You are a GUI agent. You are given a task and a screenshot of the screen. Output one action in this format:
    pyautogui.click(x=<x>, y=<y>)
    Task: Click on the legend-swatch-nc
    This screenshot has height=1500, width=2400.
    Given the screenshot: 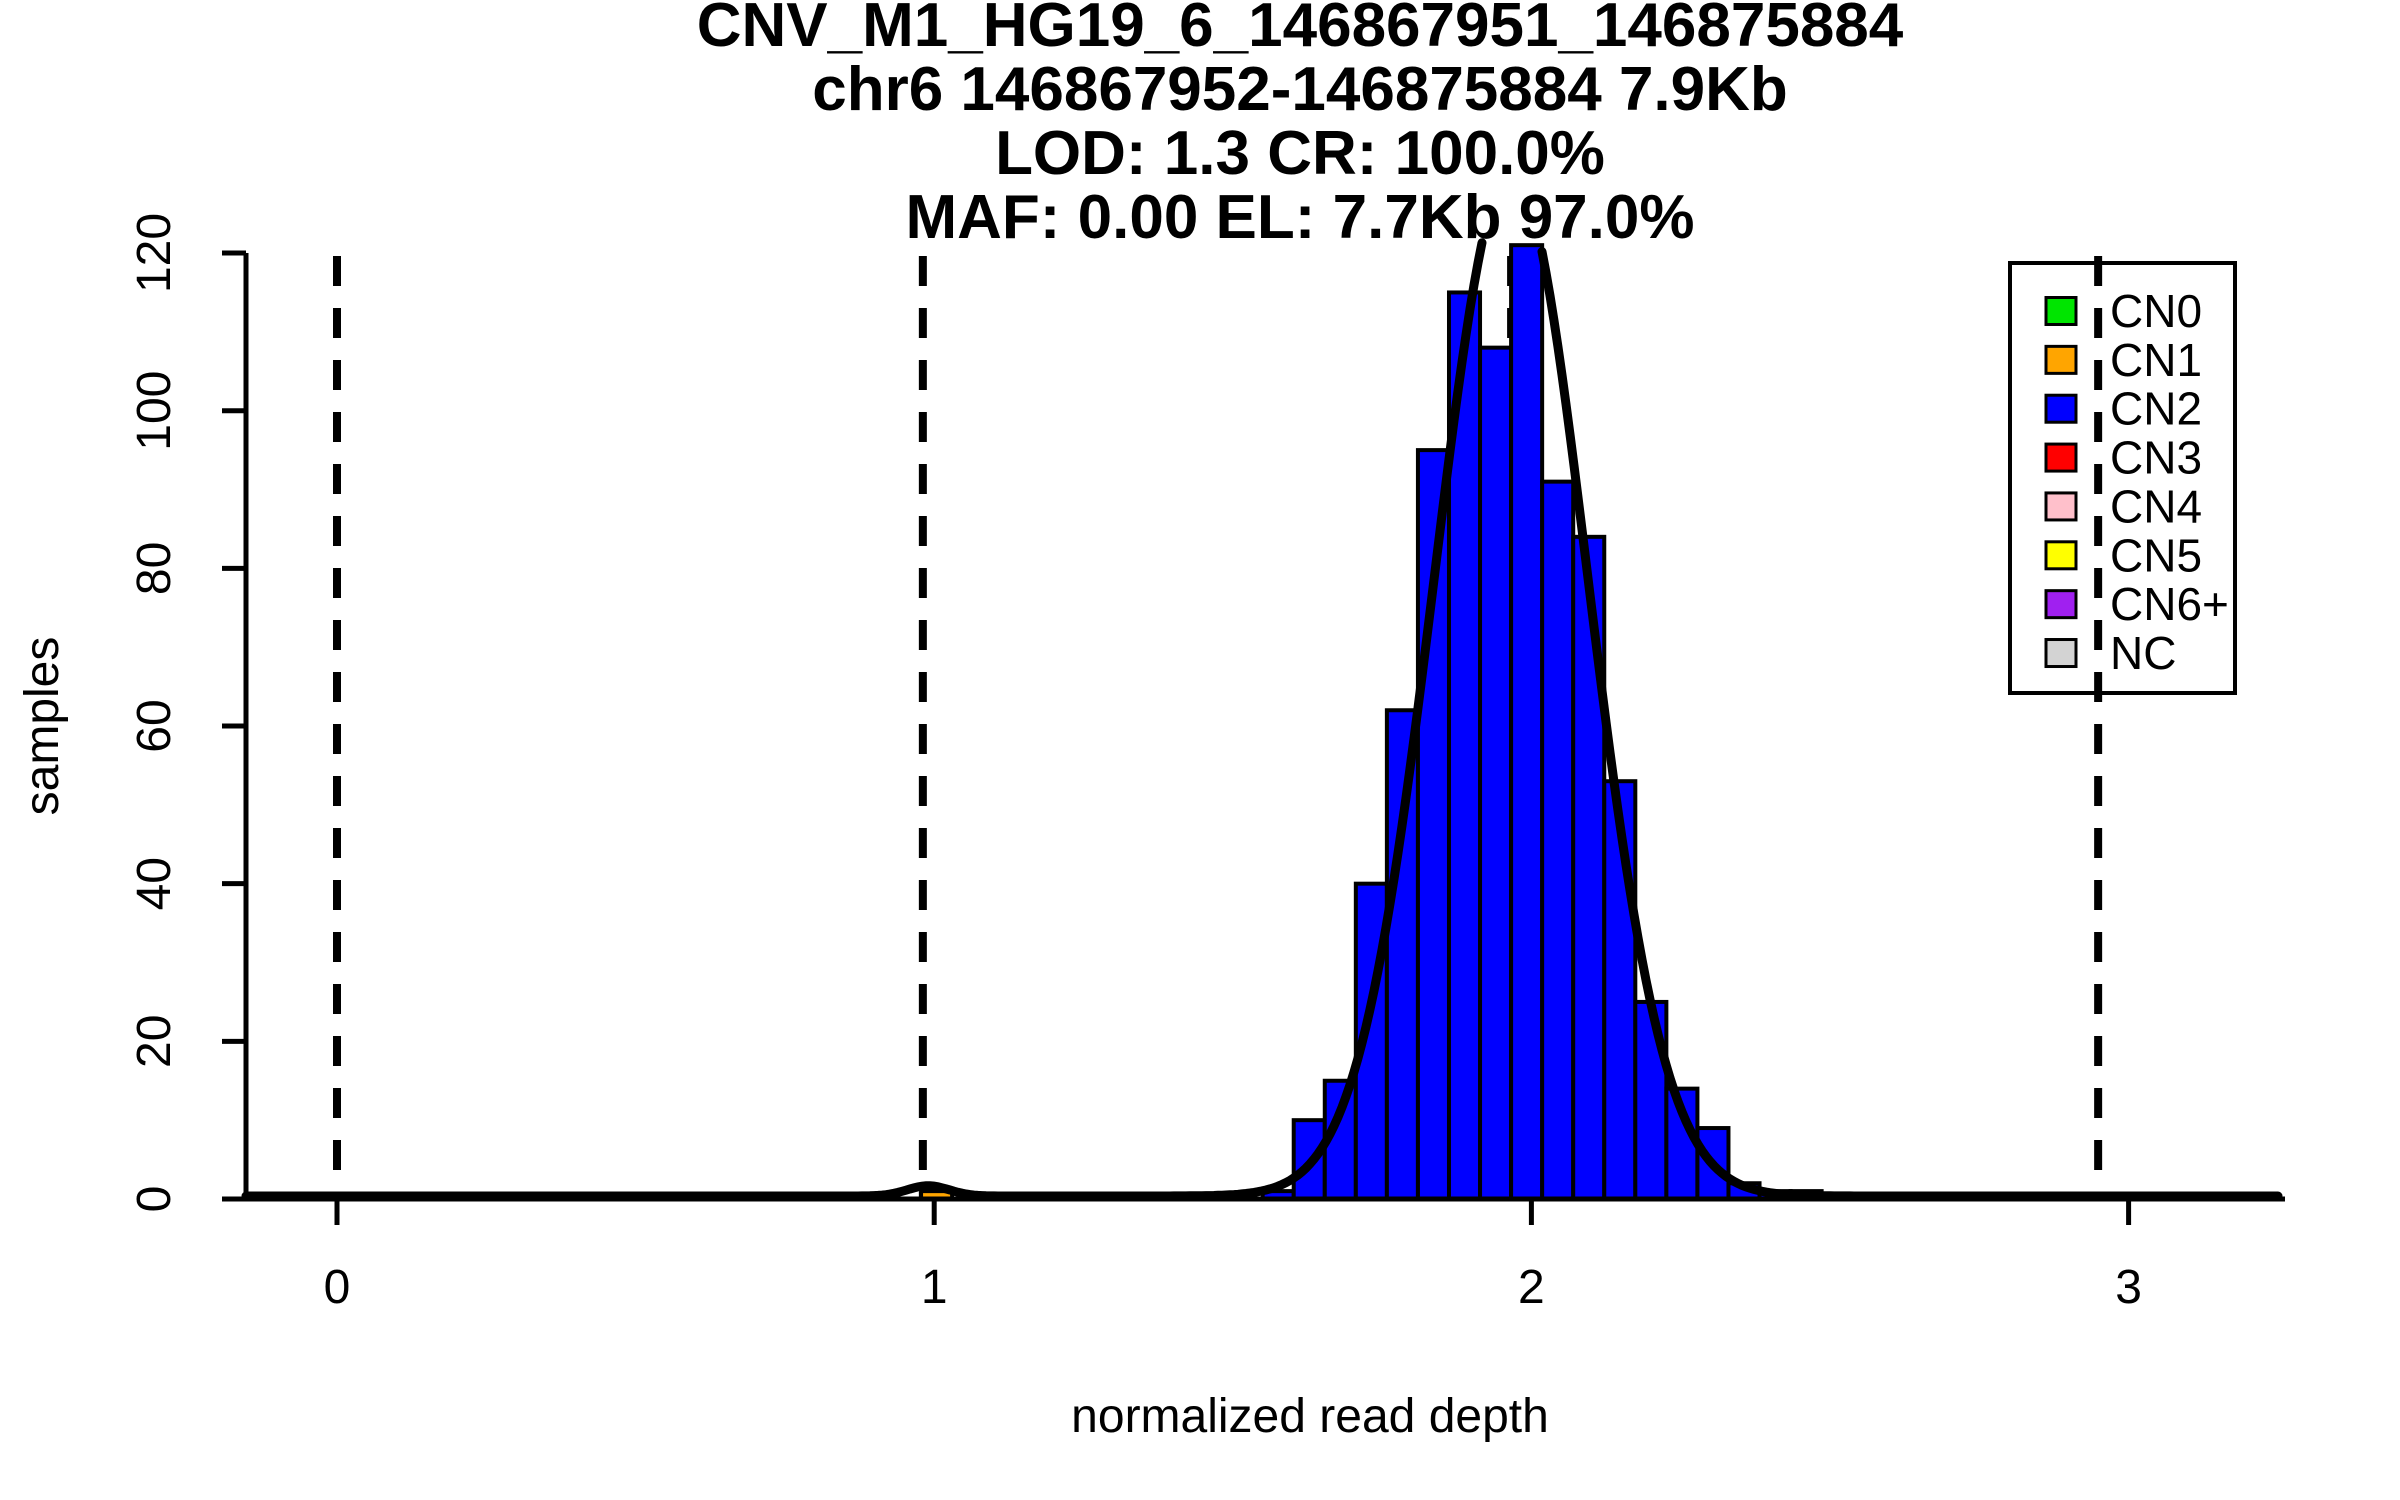 What is the action you would take?
    pyautogui.click(x=2061, y=653)
    